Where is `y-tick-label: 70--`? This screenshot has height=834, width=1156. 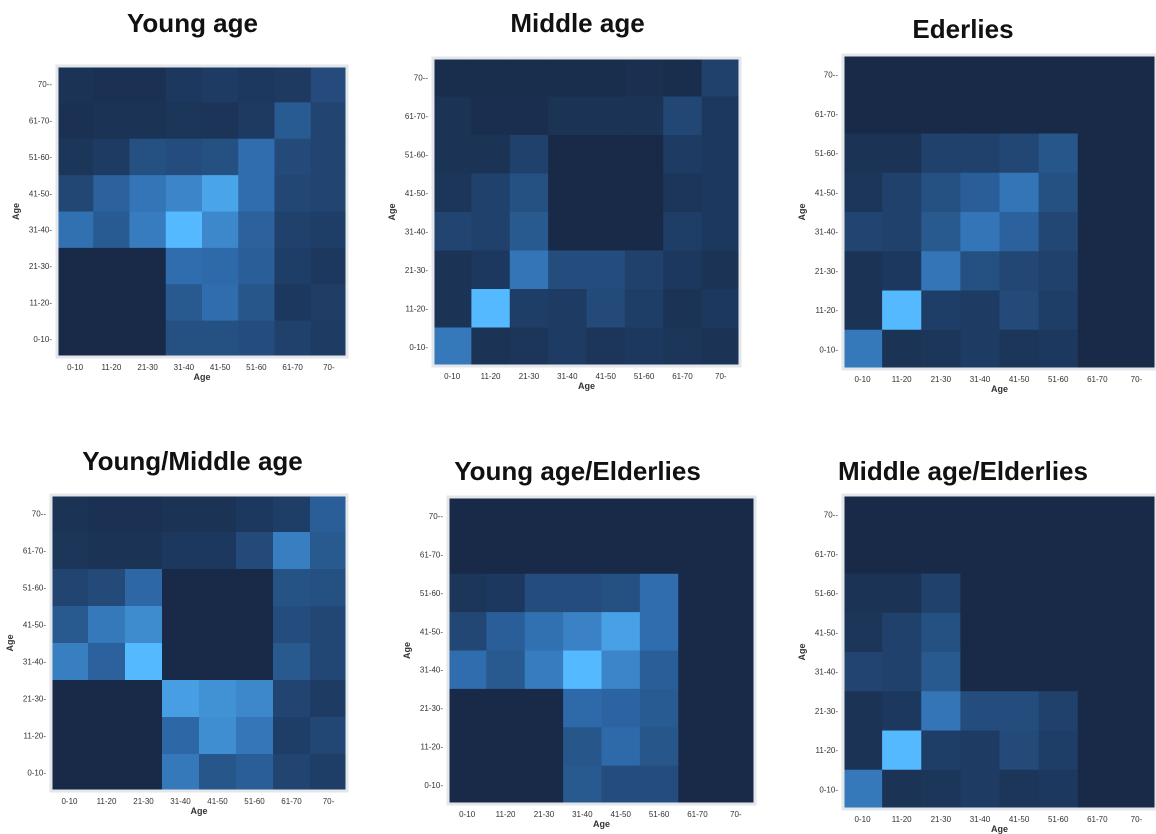 y-tick-label: 70-- is located at coordinates (436, 516).